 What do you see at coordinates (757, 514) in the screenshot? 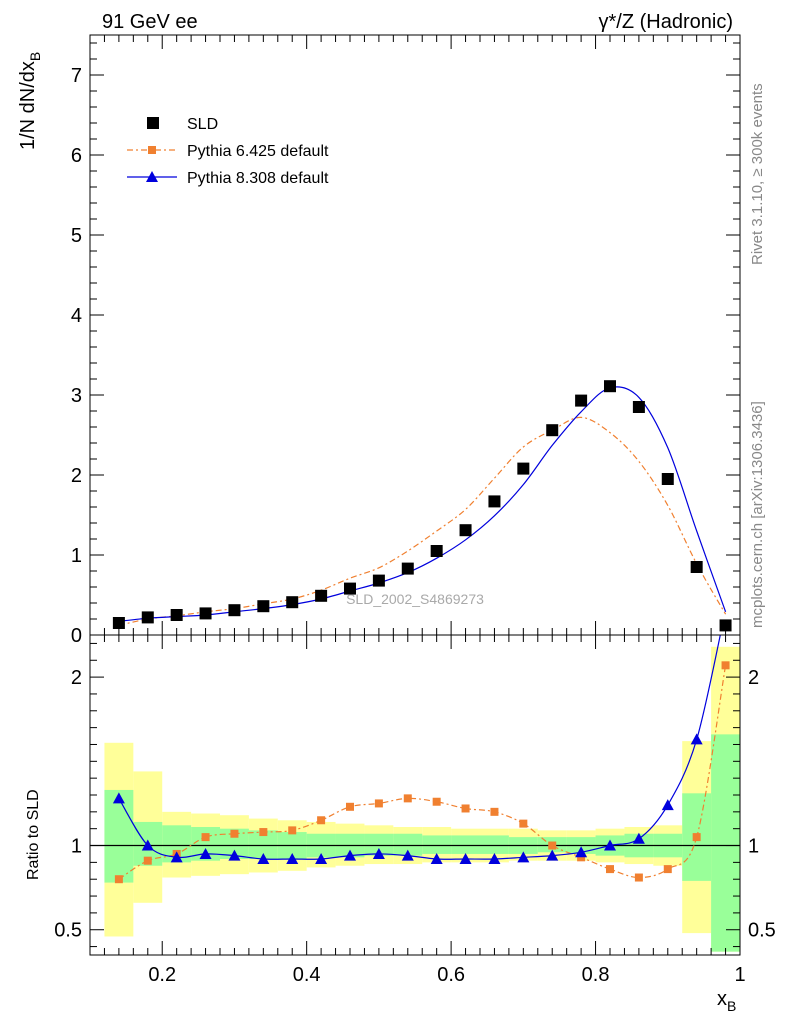
I see `mcplots-label: mcplots.cern.ch [arXiv:1306.3436]` at bounding box center [757, 514].